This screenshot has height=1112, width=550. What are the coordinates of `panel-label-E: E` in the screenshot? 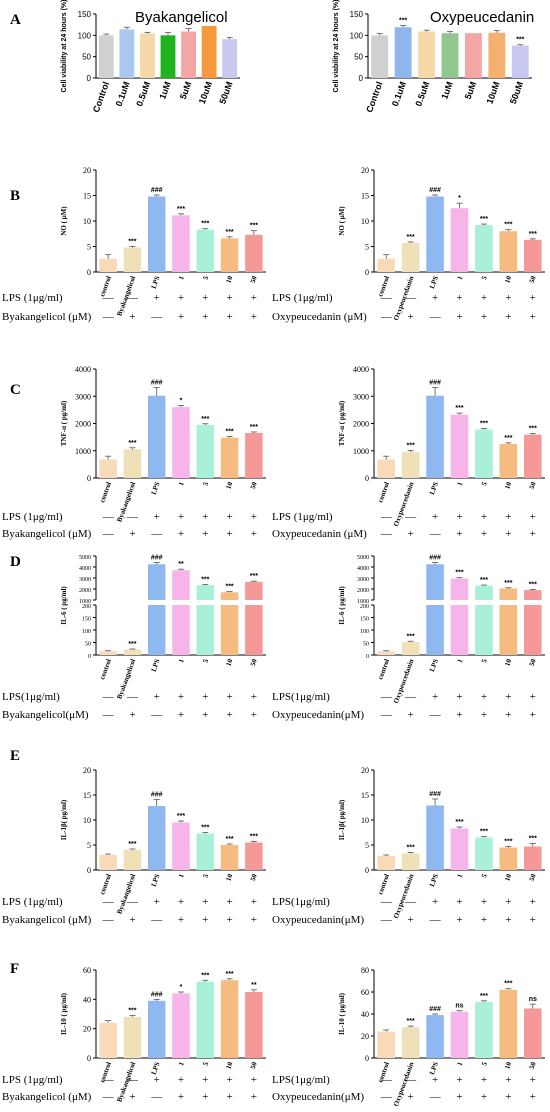 It's located at (15, 756).